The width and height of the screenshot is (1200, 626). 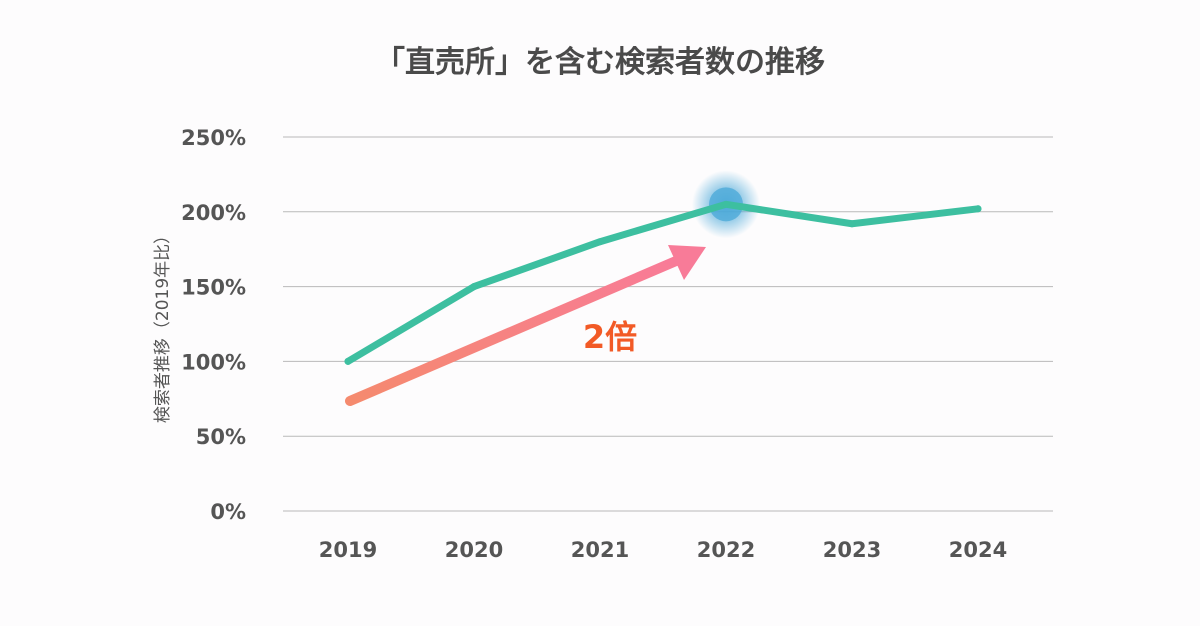 What do you see at coordinates (663, 550) in the screenshot?
I see `x-axis-ticks: 2019 2020 2021 2022 2023 2024` at bounding box center [663, 550].